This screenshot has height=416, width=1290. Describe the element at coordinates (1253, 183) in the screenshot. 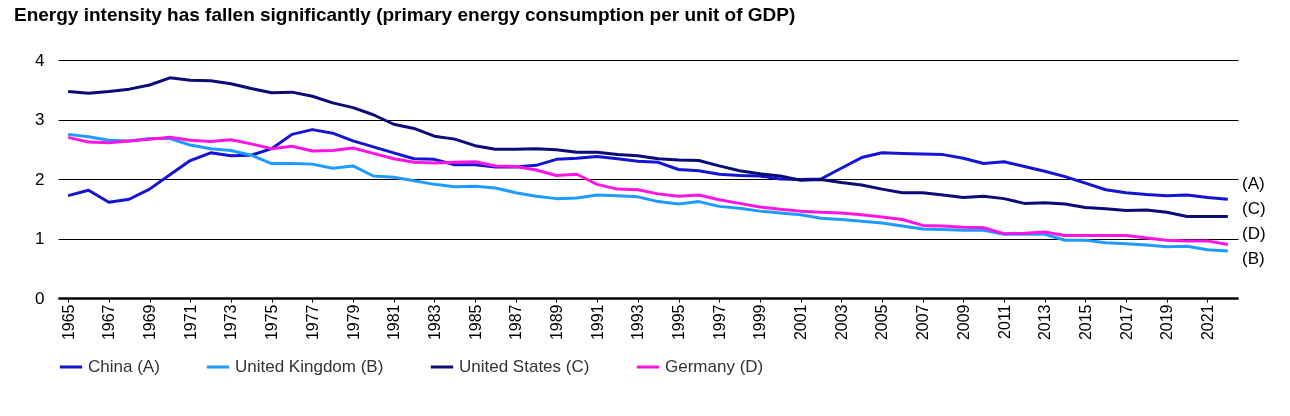

I see `text: (A)` at that location.